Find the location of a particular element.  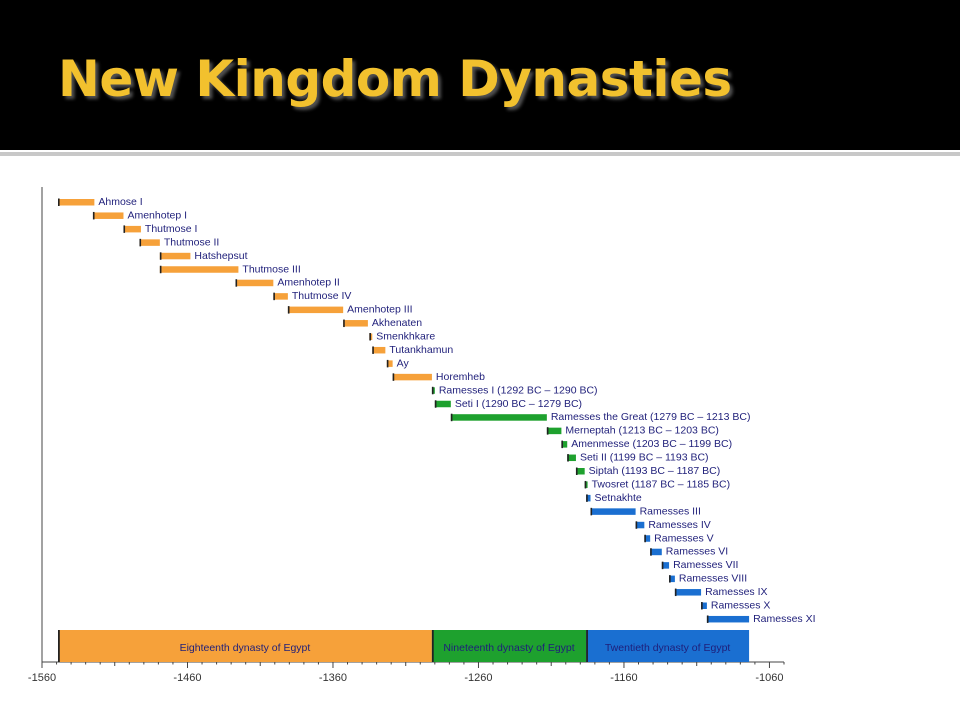

reign-label: Amenhotep I is located at coordinates (157, 215).